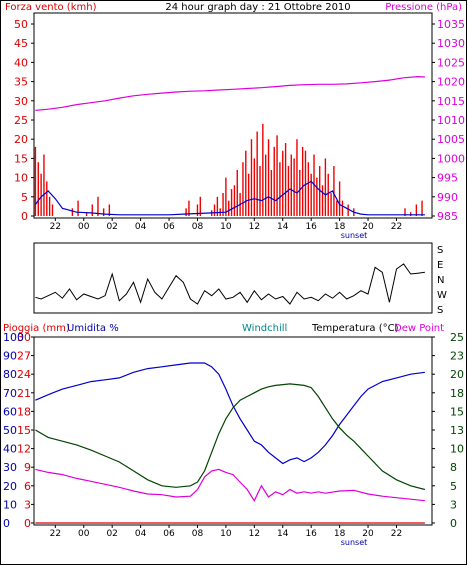  What do you see at coordinates (21, 43) in the screenshot?
I see `wind-tick-label: 45` at bounding box center [21, 43].